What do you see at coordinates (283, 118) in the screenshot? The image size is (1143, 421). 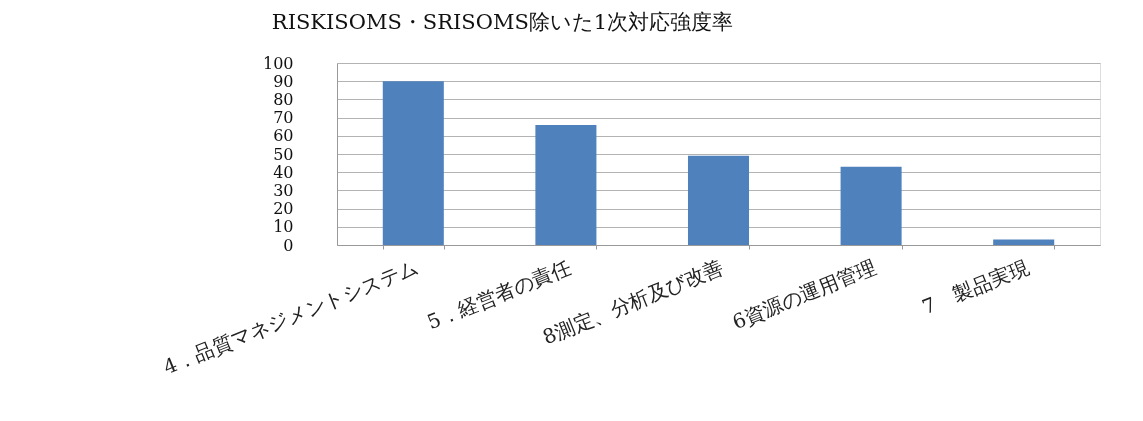 I see `y-tick-label: 70` at bounding box center [283, 118].